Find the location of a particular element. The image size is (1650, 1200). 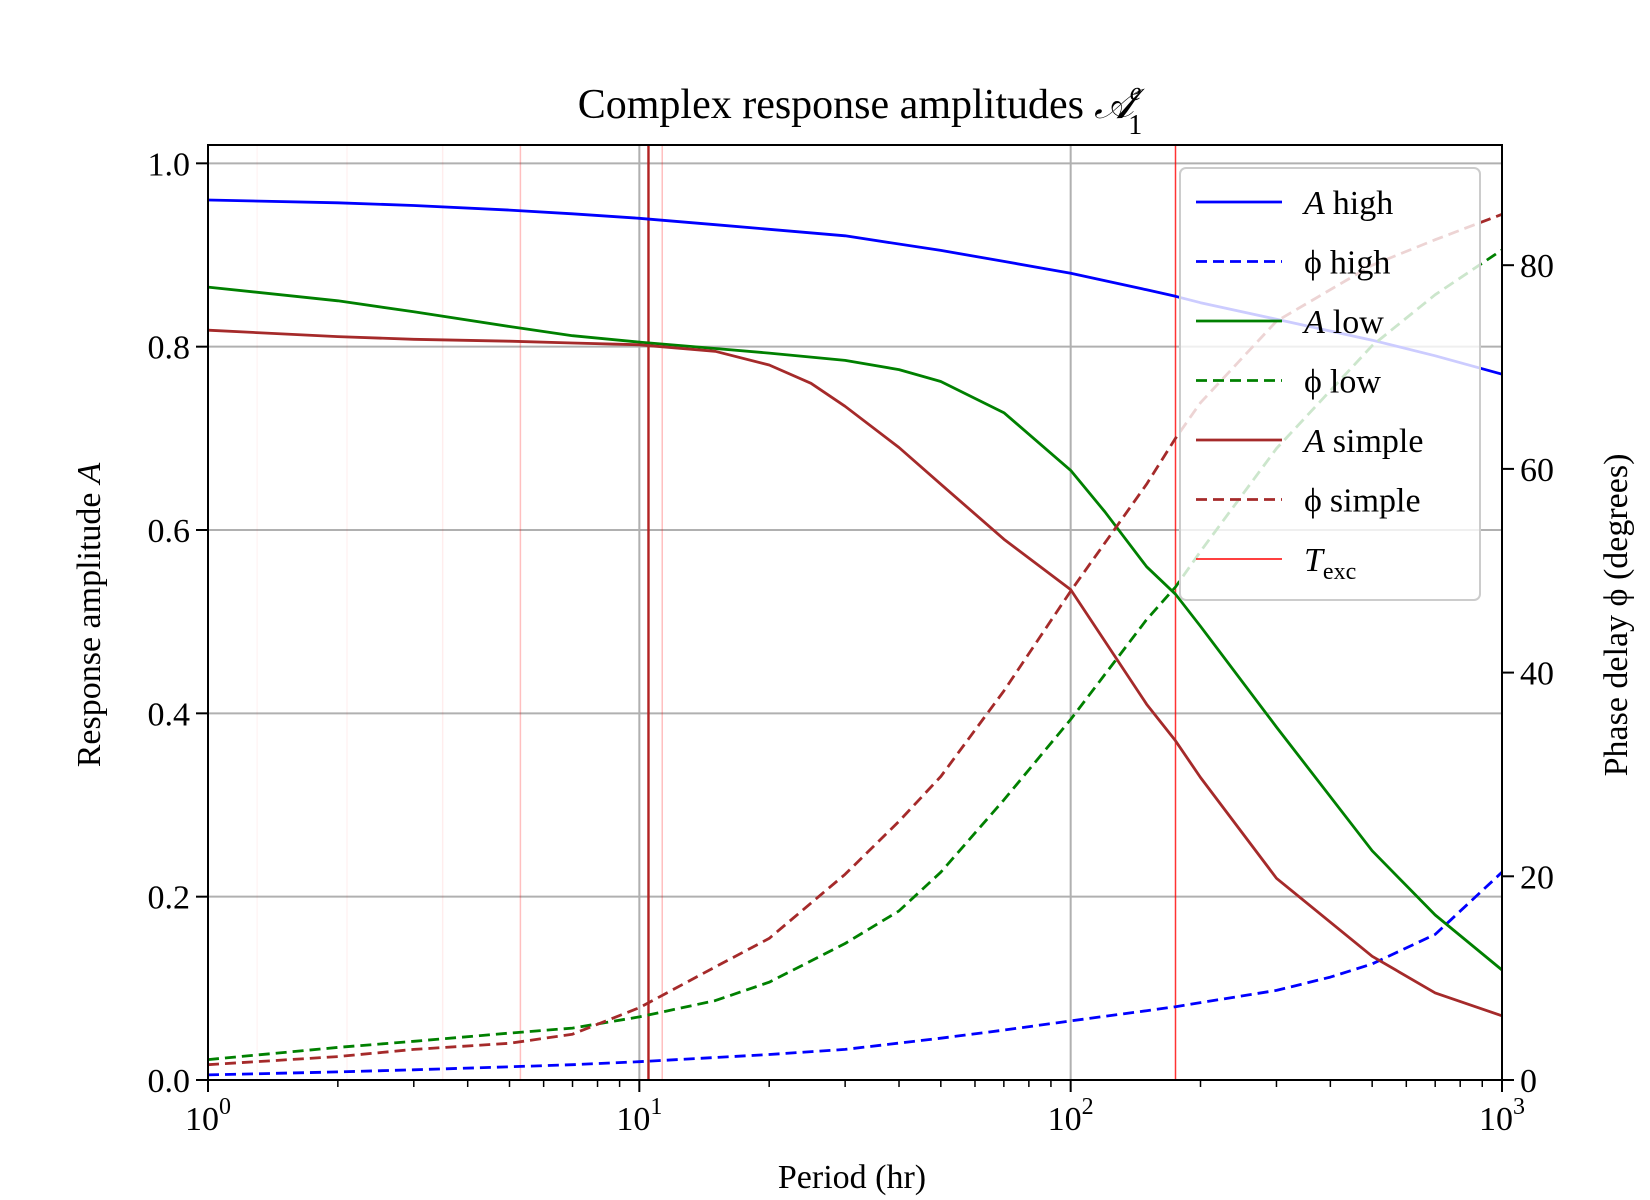

y-left-axis-ticks: 0.0 0.2 0.4 0.6 0.8 1.0 is located at coordinates (178, 623).